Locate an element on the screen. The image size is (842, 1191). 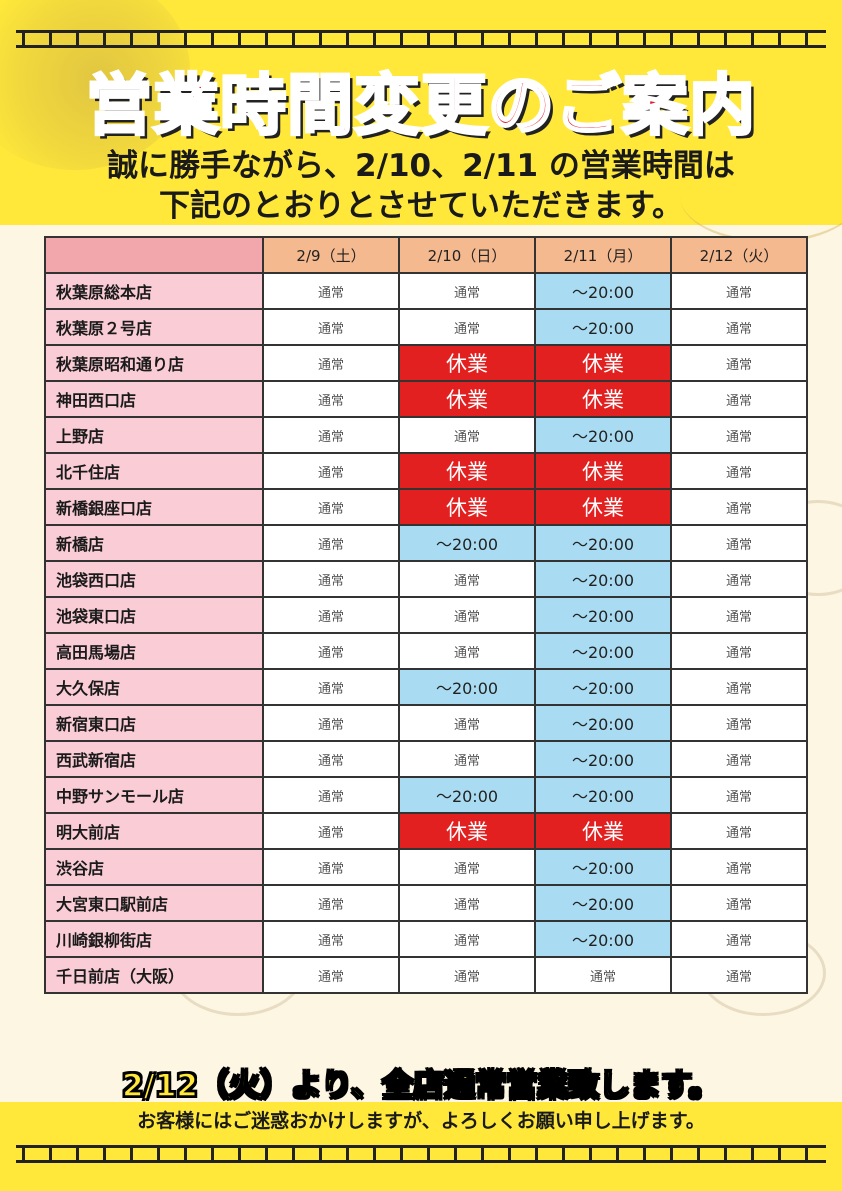
table-row: 大宮東口駅前店 通常 通常 ～20:00 通常 is located at coordinates (426, 903).